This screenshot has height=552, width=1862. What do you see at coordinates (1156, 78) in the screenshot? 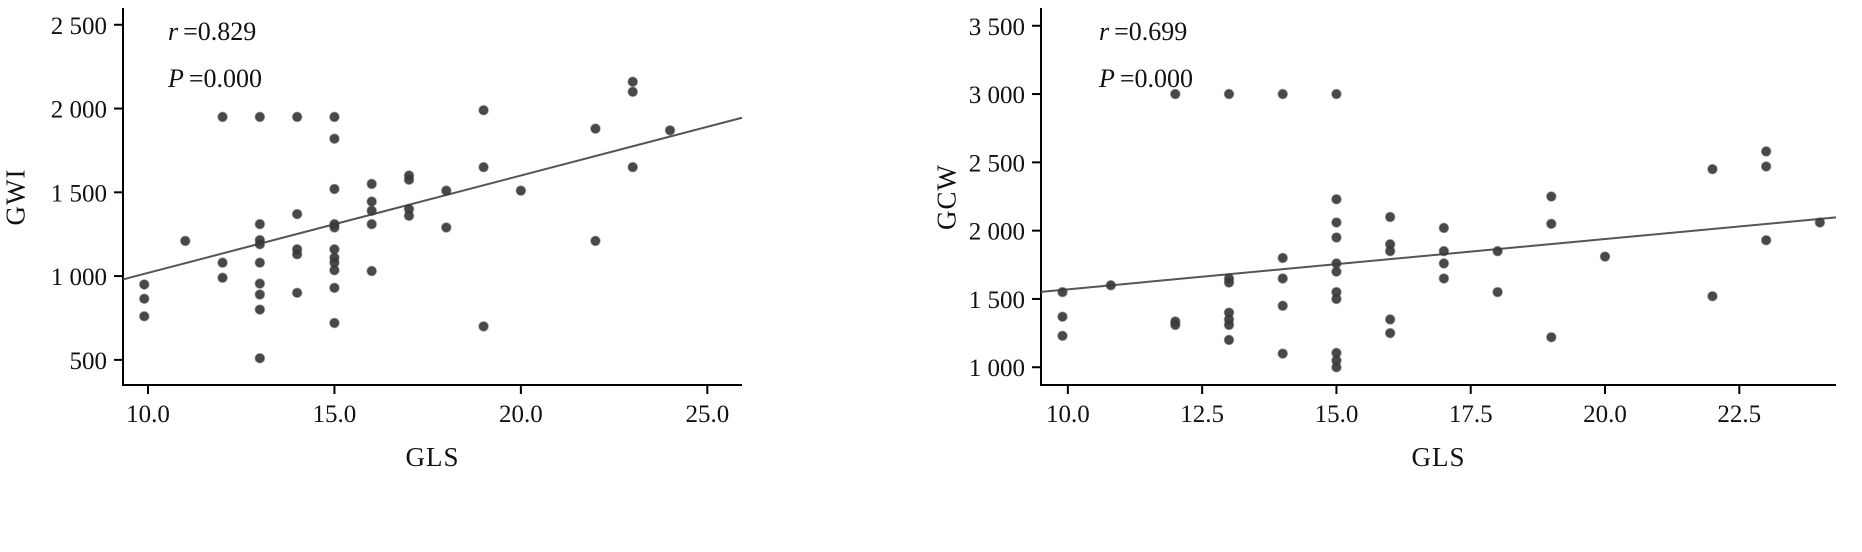
I see `p-value: =0.000` at bounding box center [1156, 78].